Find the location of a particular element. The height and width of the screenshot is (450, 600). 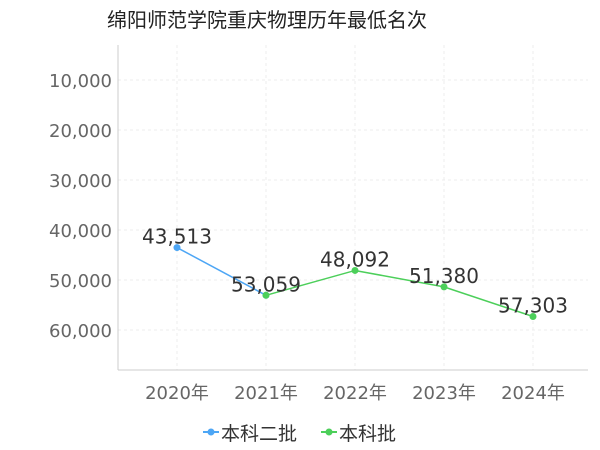

data-label: 48,092 is located at coordinates (355, 259).